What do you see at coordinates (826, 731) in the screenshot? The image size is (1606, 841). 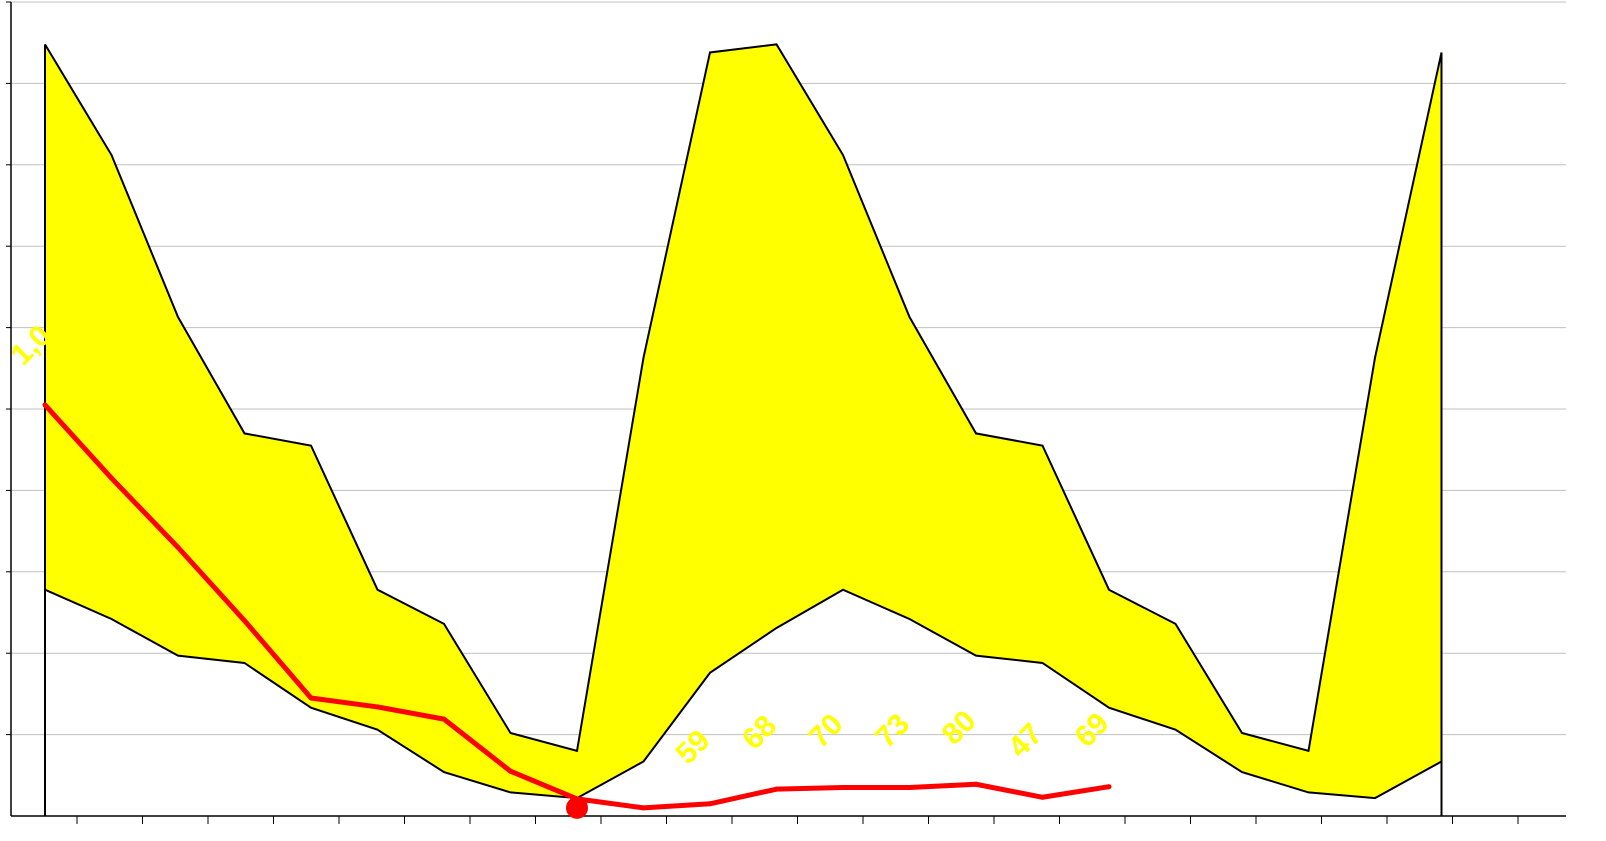 I see `data-label: 70` at bounding box center [826, 731].